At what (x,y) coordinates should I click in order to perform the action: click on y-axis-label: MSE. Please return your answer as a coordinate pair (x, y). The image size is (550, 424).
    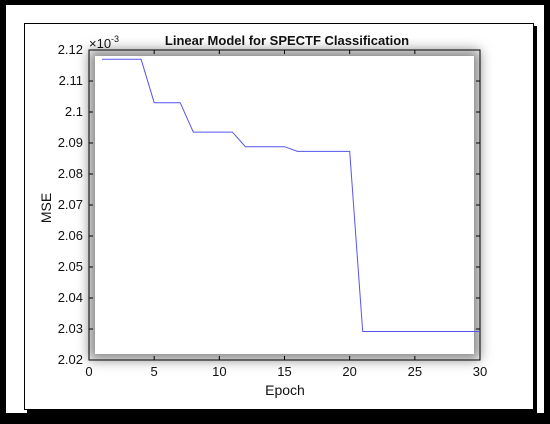
    Looking at the image, I should click on (46, 208).